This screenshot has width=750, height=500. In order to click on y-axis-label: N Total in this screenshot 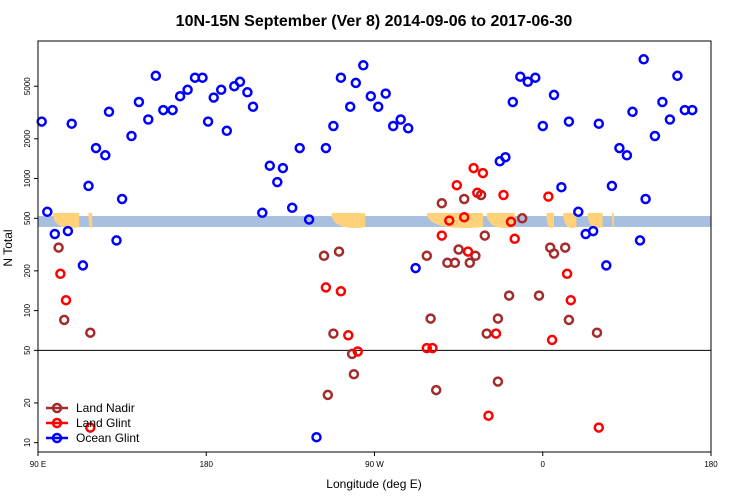, I will do `click(8, 247)`.